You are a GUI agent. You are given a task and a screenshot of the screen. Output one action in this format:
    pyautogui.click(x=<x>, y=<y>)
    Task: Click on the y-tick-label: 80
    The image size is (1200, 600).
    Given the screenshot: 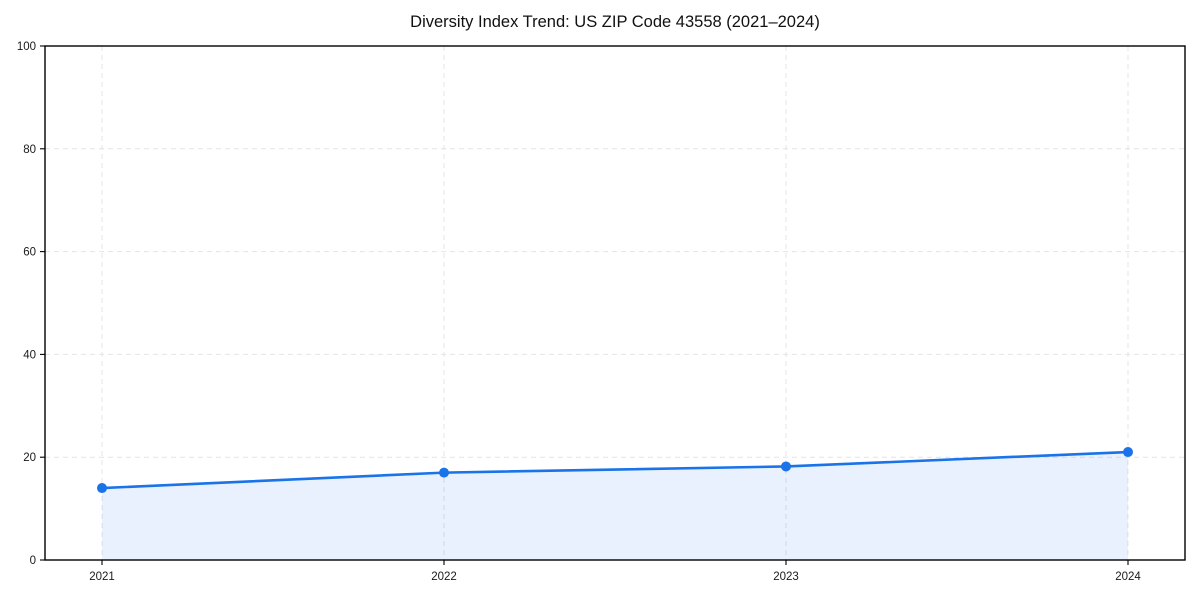 What is the action you would take?
    pyautogui.click(x=29, y=150)
    